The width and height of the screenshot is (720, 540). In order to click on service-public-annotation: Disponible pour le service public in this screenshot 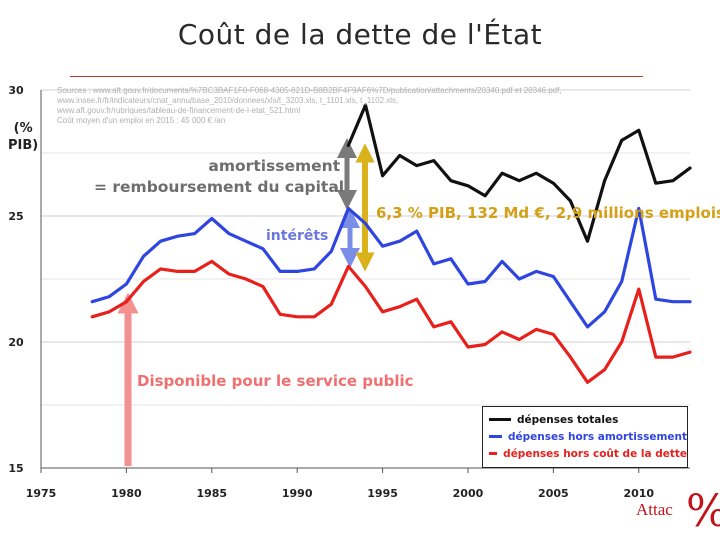, I will do `click(275, 381)`.